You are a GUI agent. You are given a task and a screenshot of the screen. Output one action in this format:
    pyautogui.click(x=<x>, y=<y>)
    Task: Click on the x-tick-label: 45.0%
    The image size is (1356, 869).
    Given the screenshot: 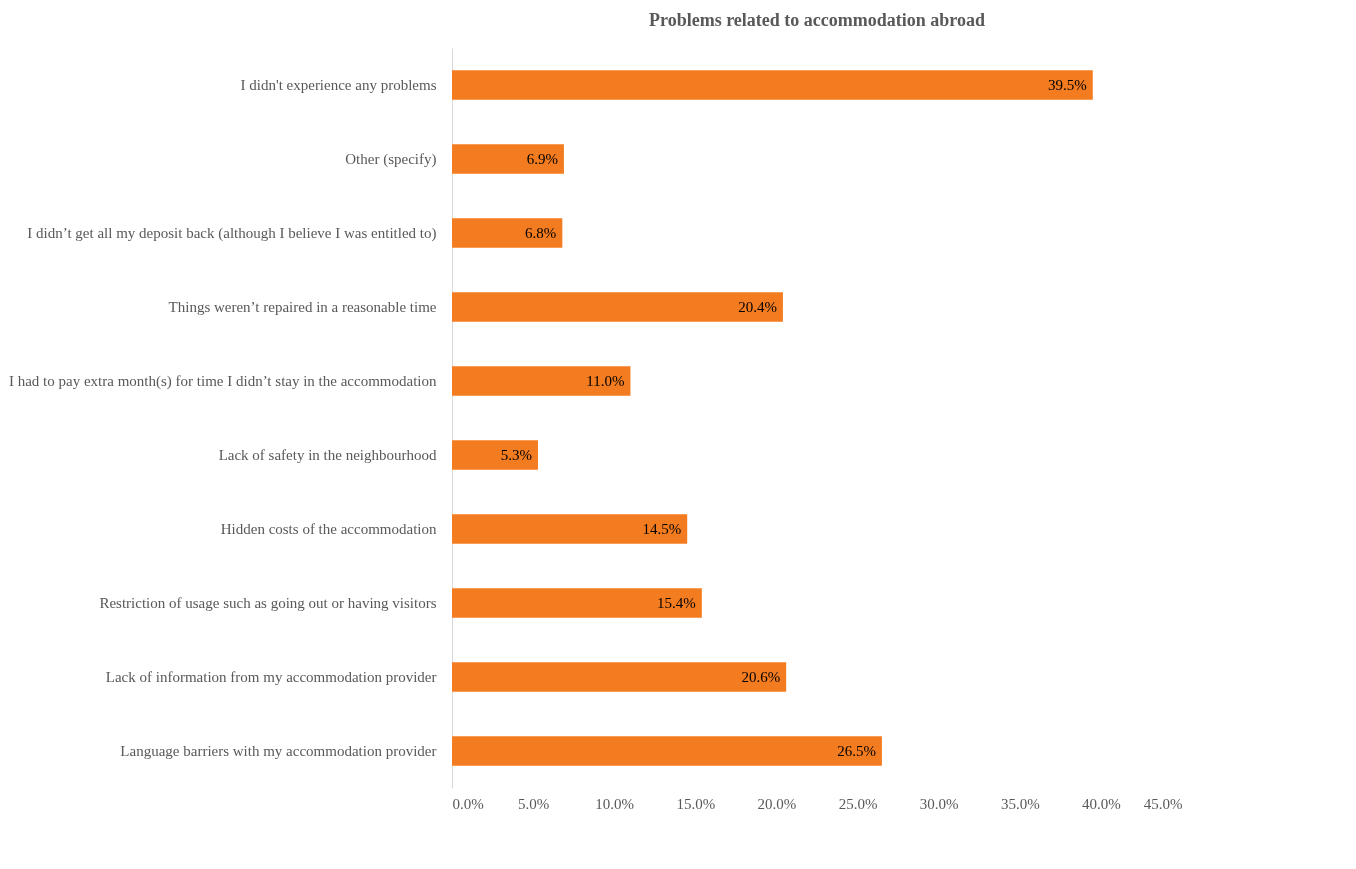 What is the action you would take?
    pyautogui.click(x=1163, y=803)
    